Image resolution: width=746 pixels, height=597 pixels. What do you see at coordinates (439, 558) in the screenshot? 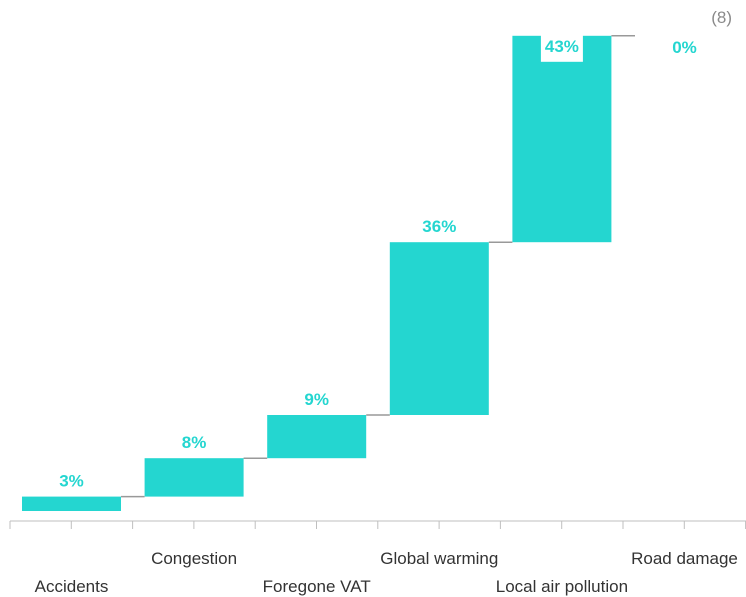
I see `category-label: Global warming` at bounding box center [439, 558].